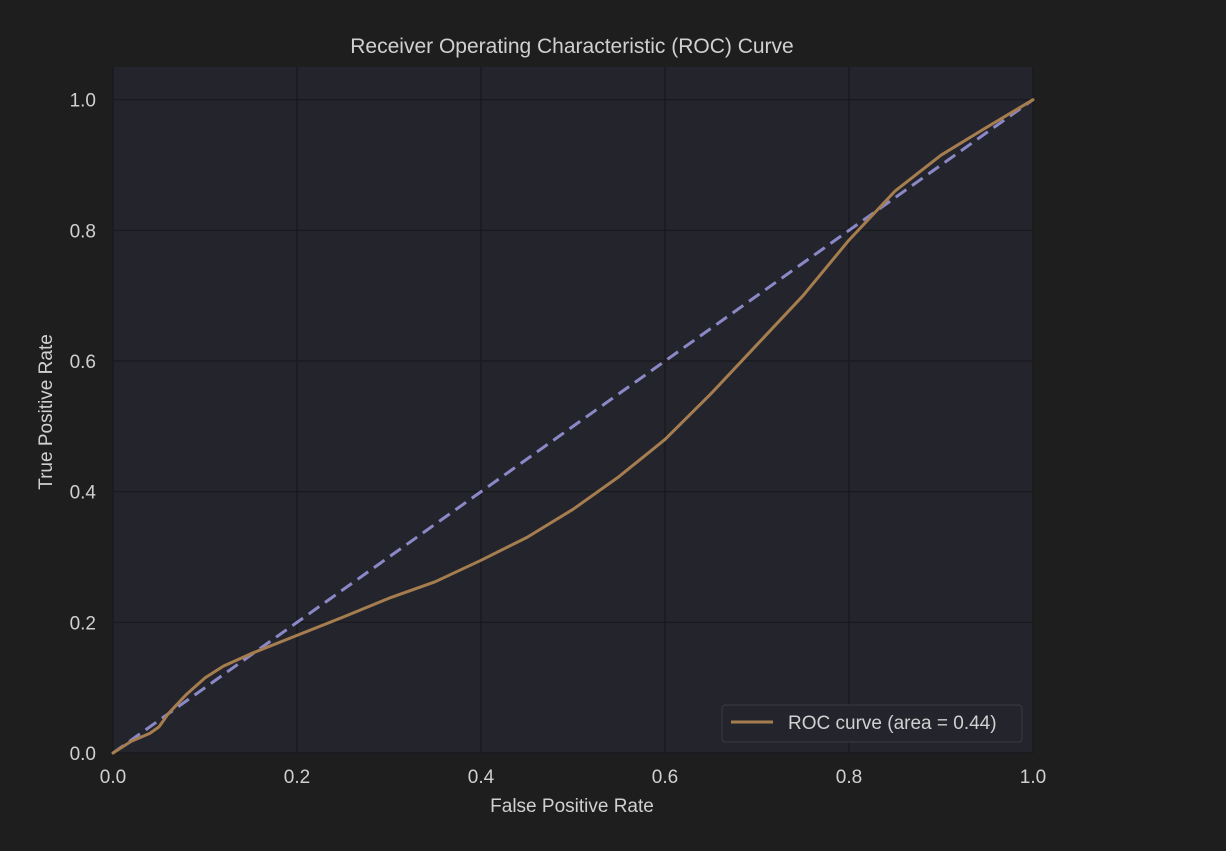 The image size is (1226, 851). I want to click on legend-box, so click(872, 723).